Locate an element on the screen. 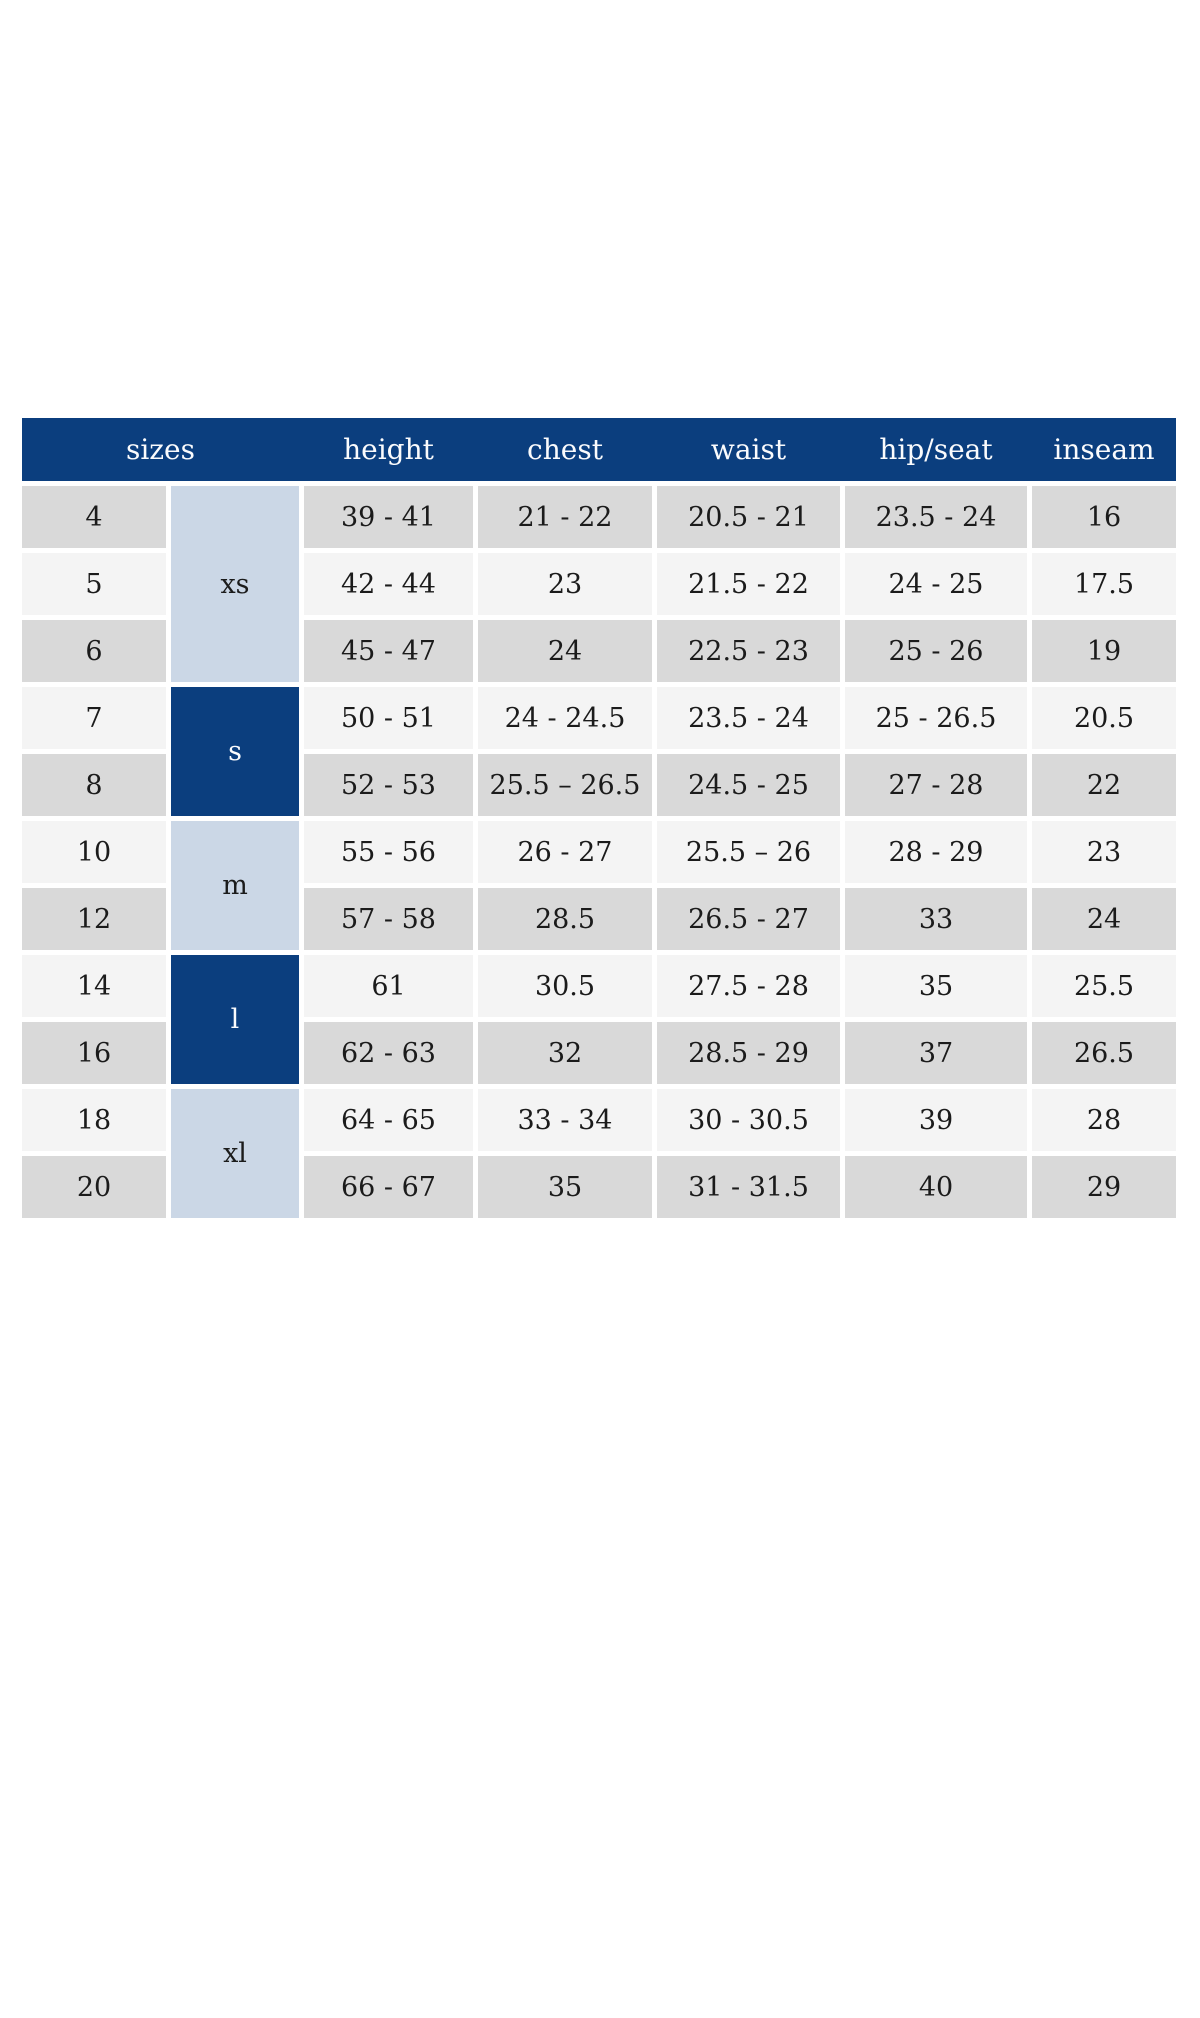  column-header-sizes: sizes is located at coordinates (160, 449).